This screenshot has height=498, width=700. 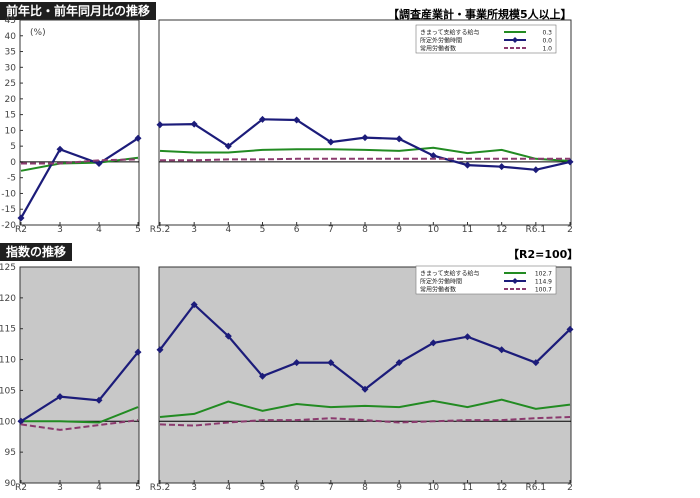 What do you see at coordinates (501, 488) in the screenshot?
I see `x-tick-label: 12` at bounding box center [501, 488].